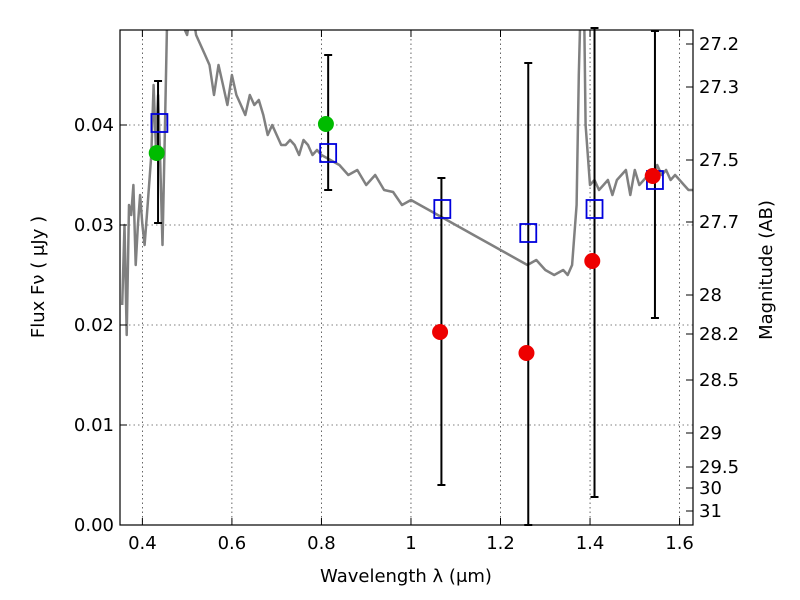 The height and width of the screenshot is (600, 800). What do you see at coordinates (766, 270) in the screenshot?
I see `y2-axis-label: Magnitude (AB)` at bounding box center [766, 270].